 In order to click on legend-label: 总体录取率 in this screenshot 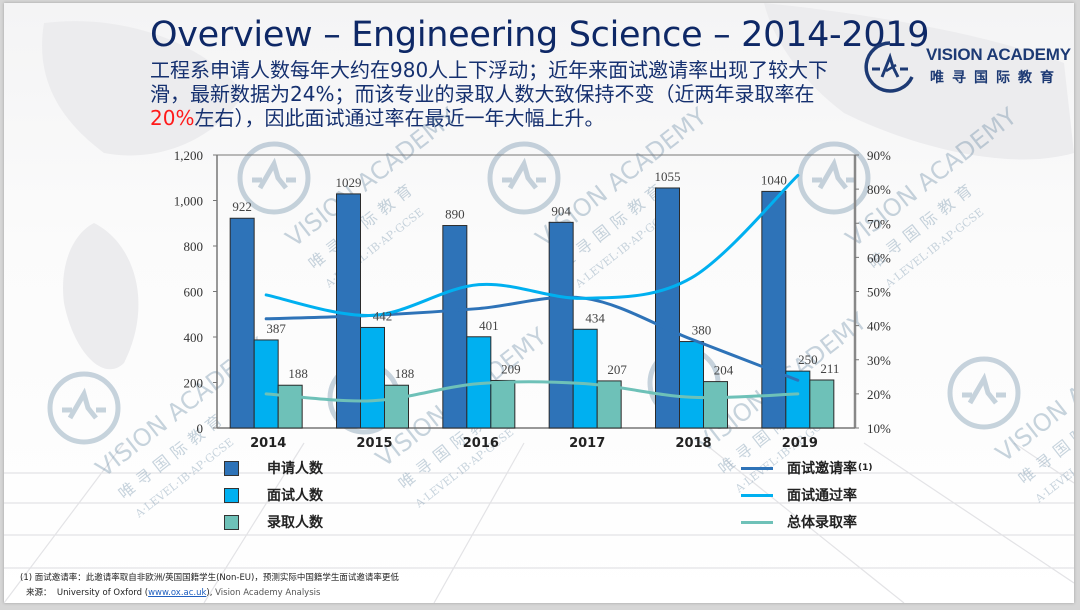, I will do `click(822, 523)`.